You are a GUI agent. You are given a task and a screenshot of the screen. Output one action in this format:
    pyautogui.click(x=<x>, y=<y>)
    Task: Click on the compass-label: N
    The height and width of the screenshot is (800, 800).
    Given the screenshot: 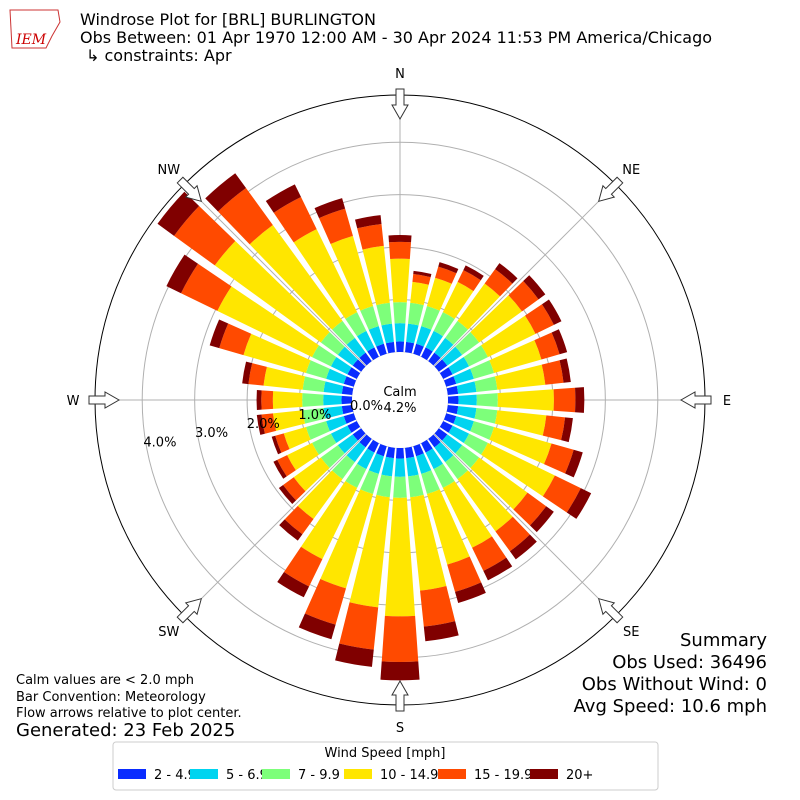 What is the action you would take?
    pyautogui.click(x=400, y=74)
    